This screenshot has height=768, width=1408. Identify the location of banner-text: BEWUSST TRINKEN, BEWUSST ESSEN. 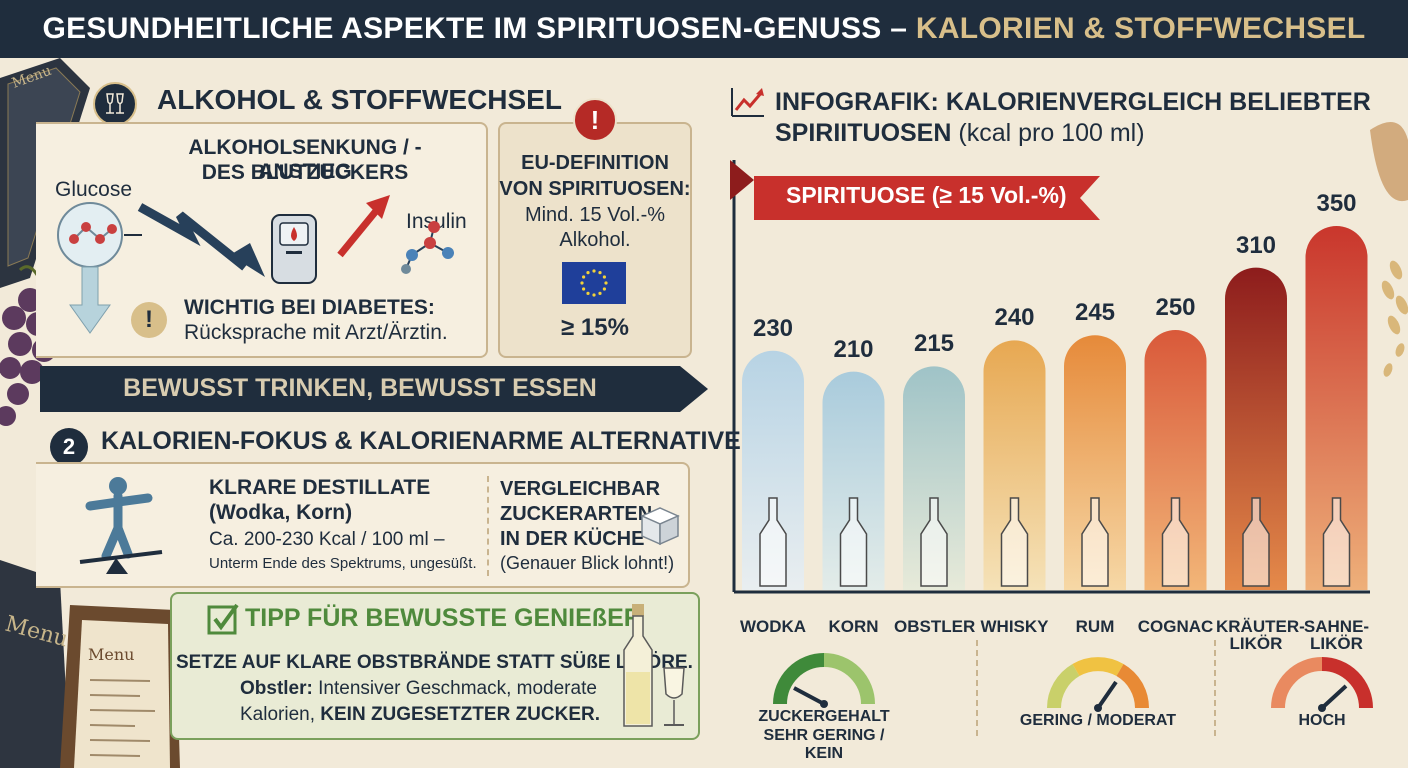
(360, 388).